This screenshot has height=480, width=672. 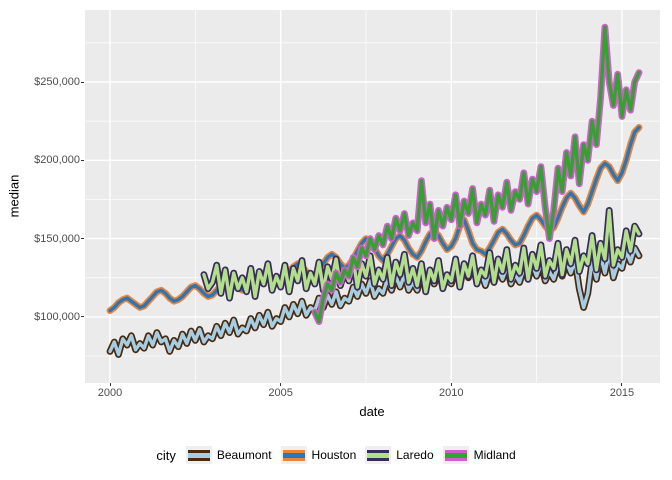 What do you see at coordinates (57, 316) in the screenshot?
I see `y-tick-label: $100,000` at bounding box center [57, 316].